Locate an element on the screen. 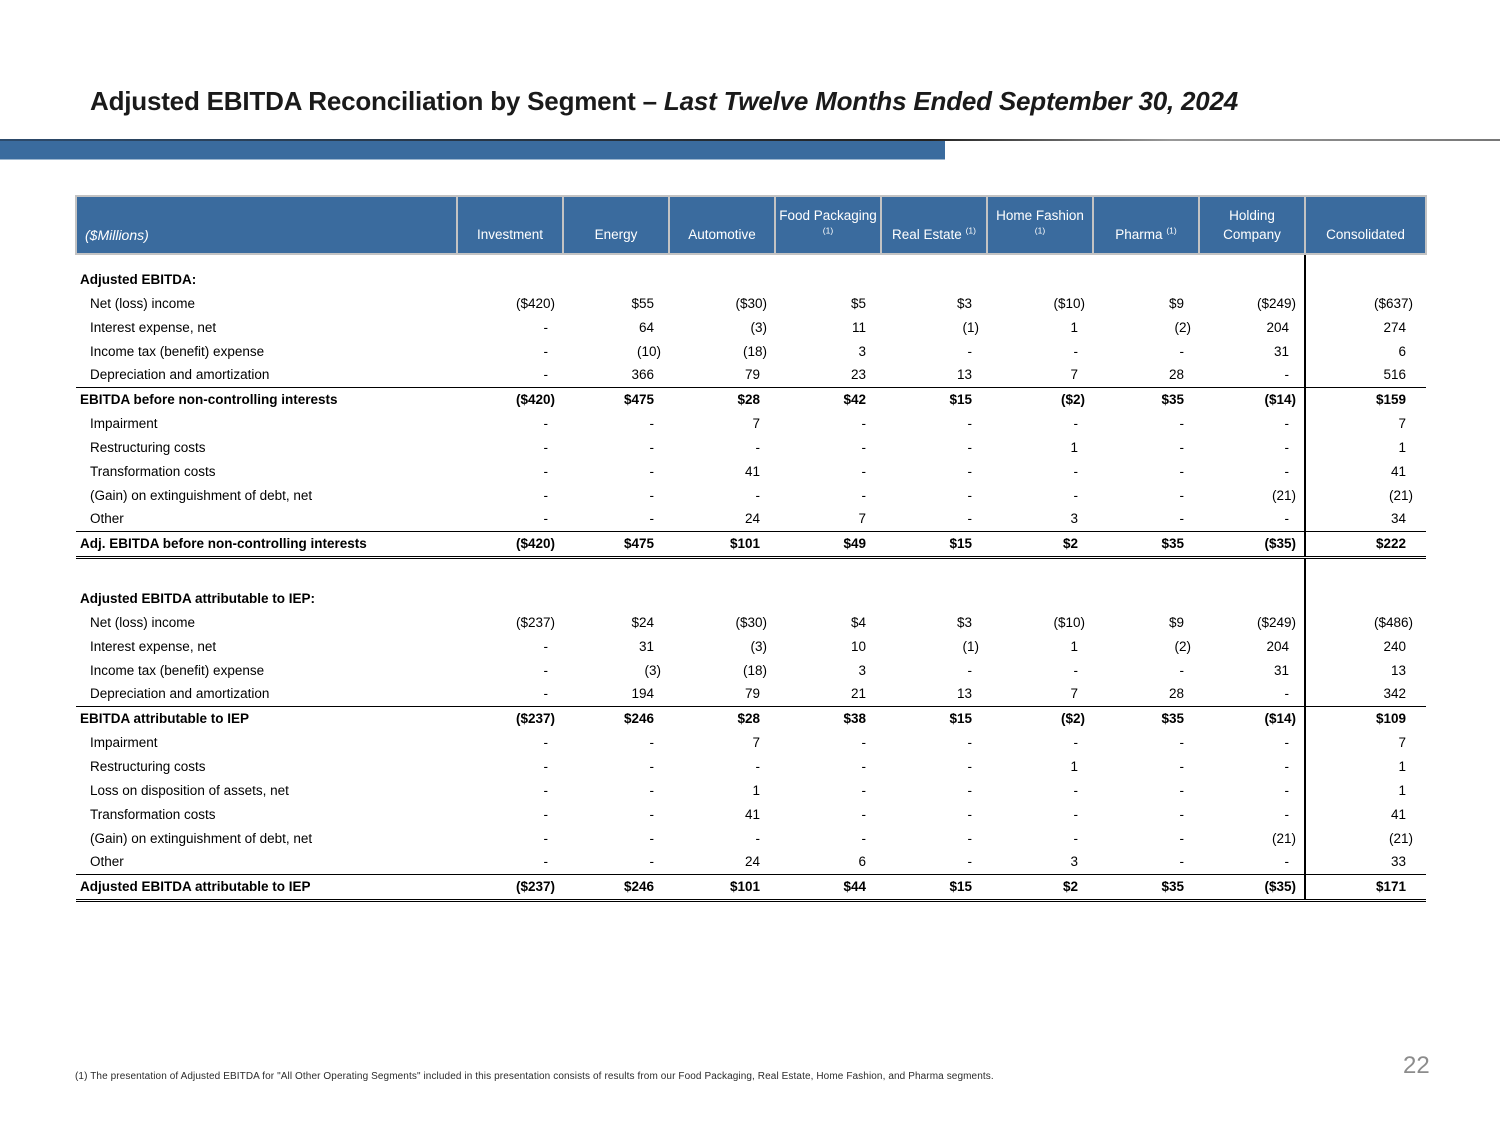 This screenshot has height=1125, width=1500. row-label: EBITDA before non-controlling interests is located at coordinates (209, 399).